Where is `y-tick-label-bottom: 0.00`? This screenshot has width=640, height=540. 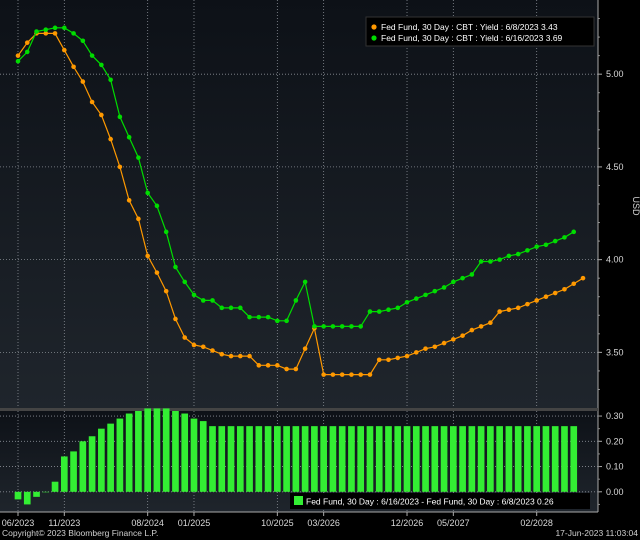
y-tick-label-bottom: 0.00 is located at coordinates (615, 492).